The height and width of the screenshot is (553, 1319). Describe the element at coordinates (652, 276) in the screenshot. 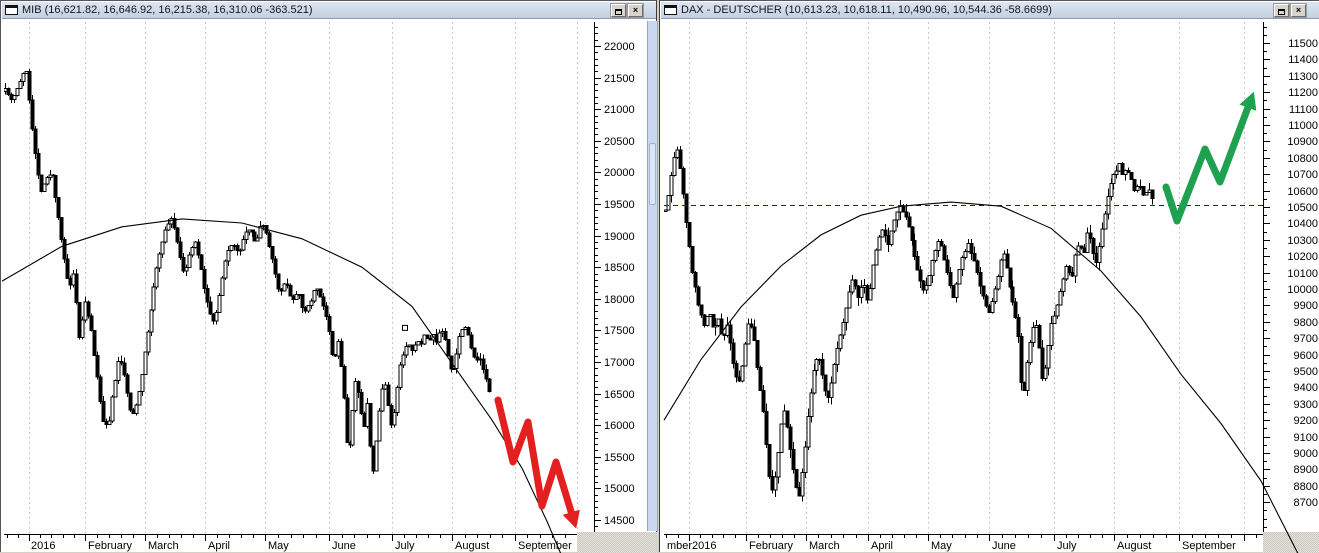

I see `mib-vertical-scrollbar` at that location.